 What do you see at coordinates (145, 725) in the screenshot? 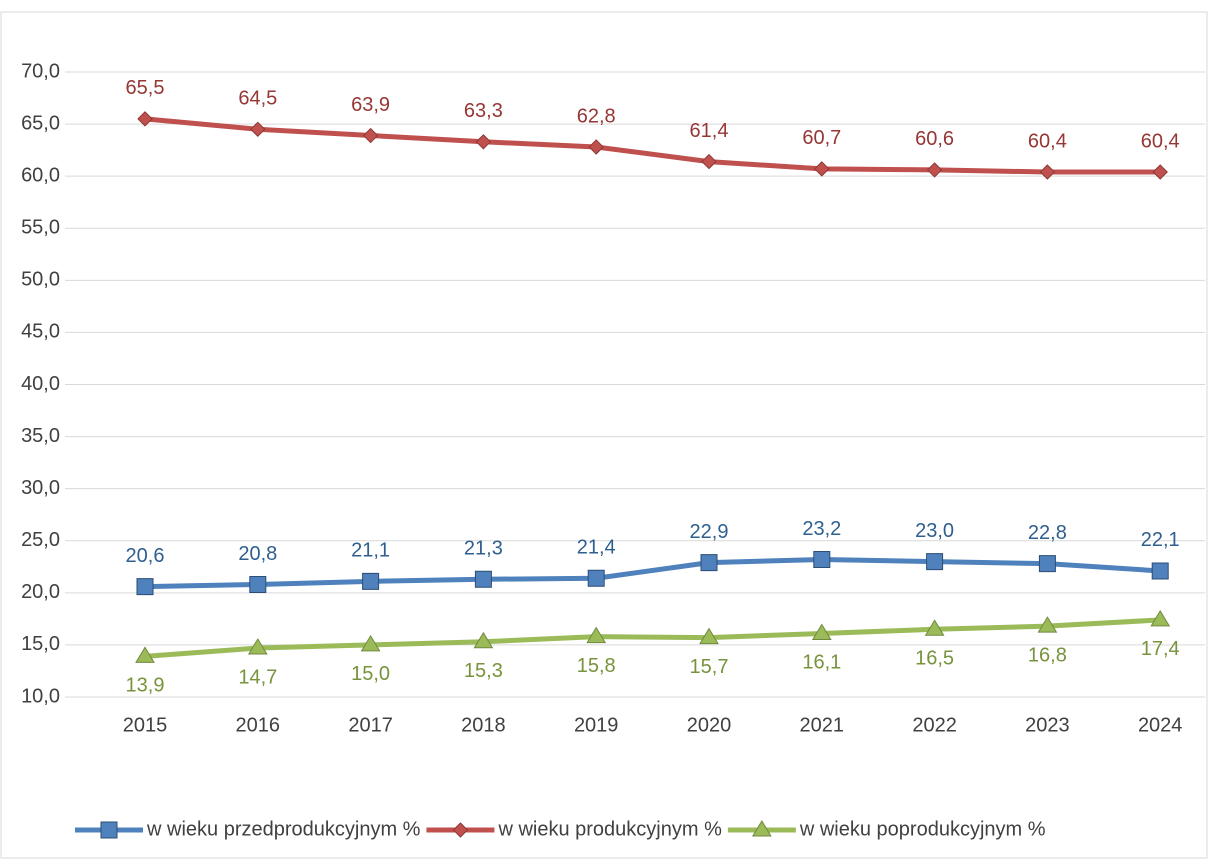
I see `x-tick-label: 2015` at bounding box center [145, 725].